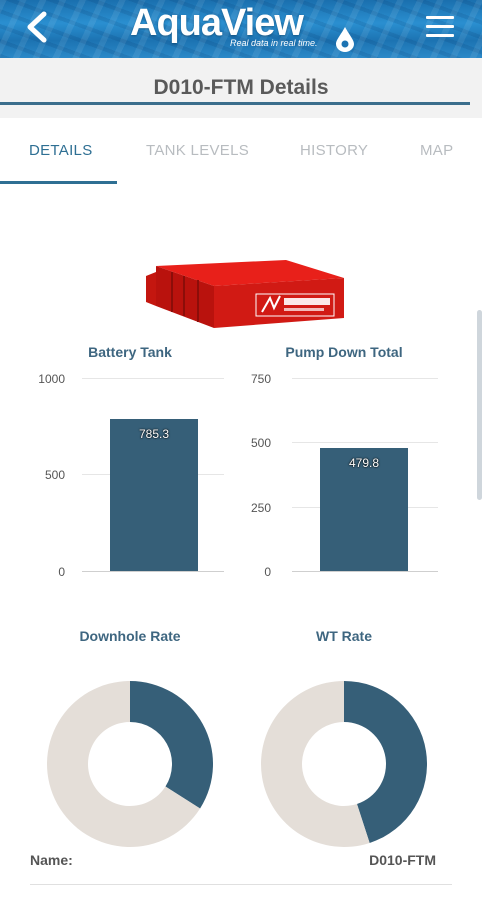 The image size is (482, 900). Describe the element at coordinates (37, 27) in the screenshot. I see `back-arrow-icon` at that location.